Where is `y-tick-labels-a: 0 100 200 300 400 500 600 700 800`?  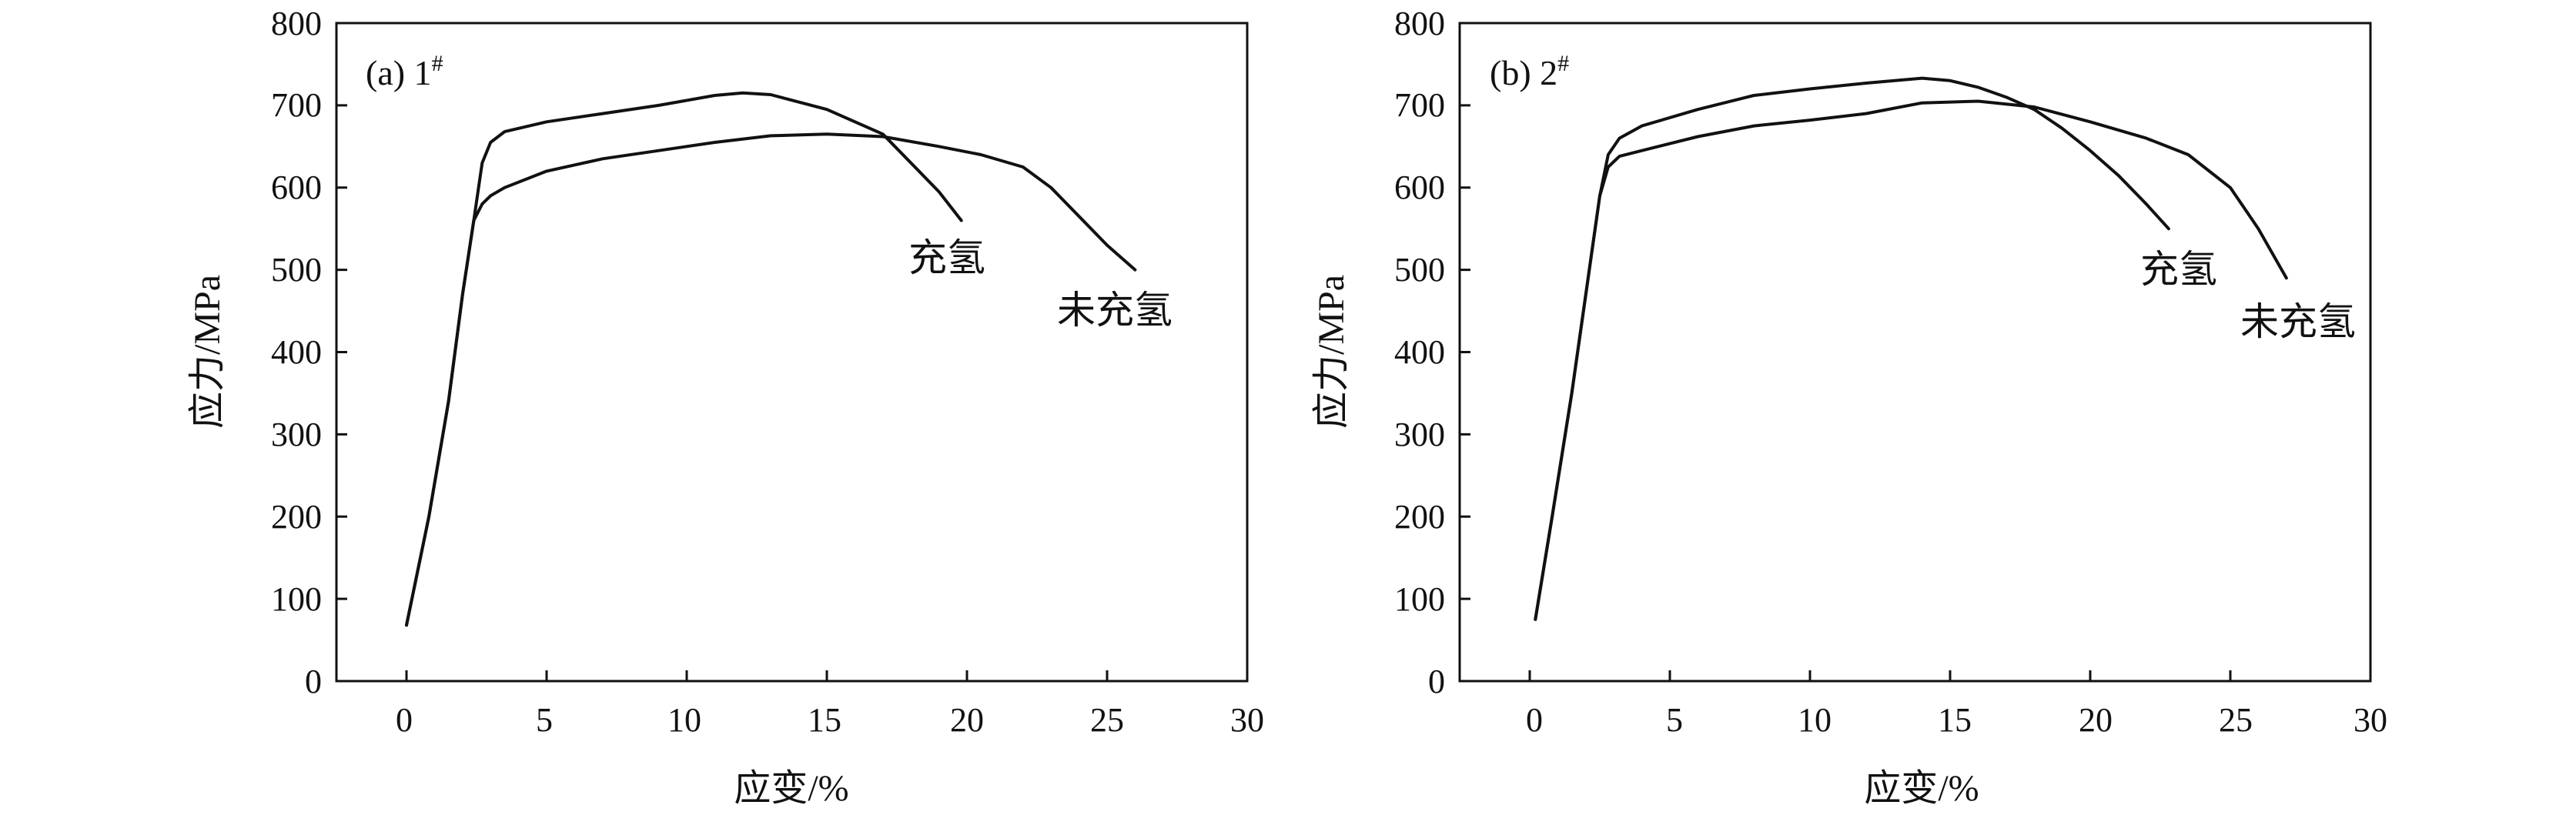 y-tick-labels-a: 0 100 200 300 400 500 600 700 800 is located at coordinates (296, 352).